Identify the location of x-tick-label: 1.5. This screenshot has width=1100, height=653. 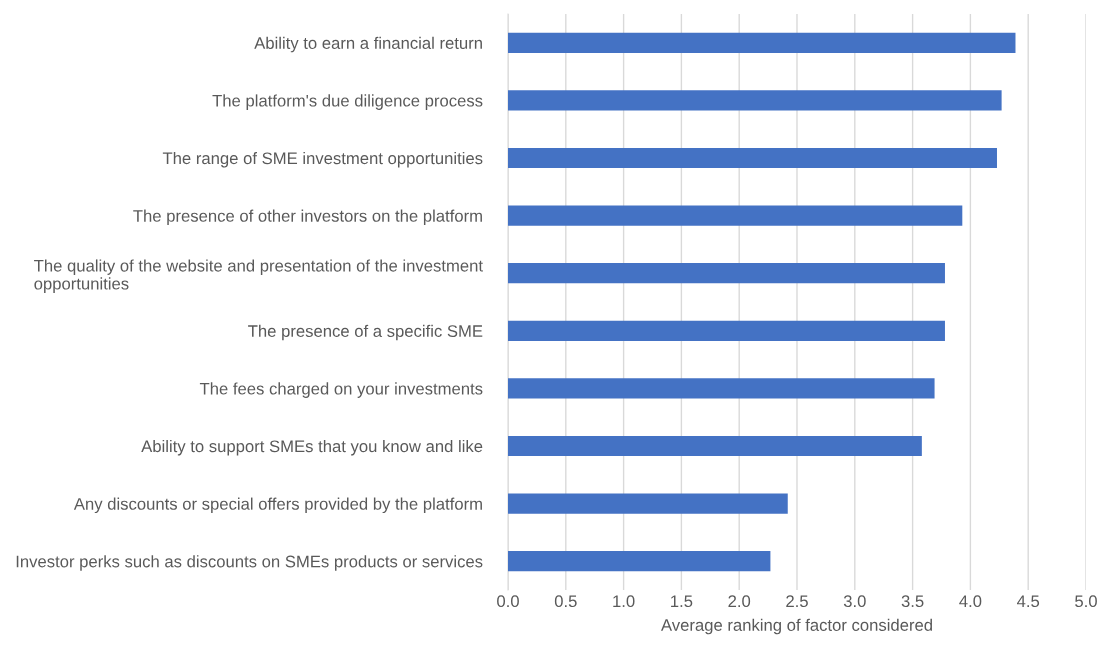
(682, 601).